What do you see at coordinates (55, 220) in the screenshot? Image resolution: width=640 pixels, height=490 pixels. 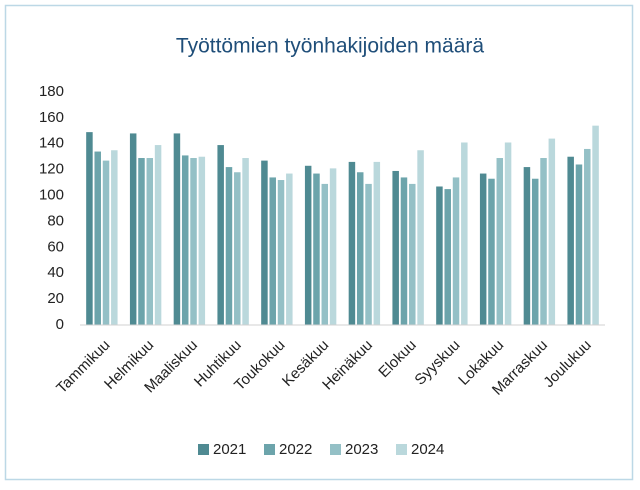 I see `y-tick-label: 80` at bounding box center [55, 220].